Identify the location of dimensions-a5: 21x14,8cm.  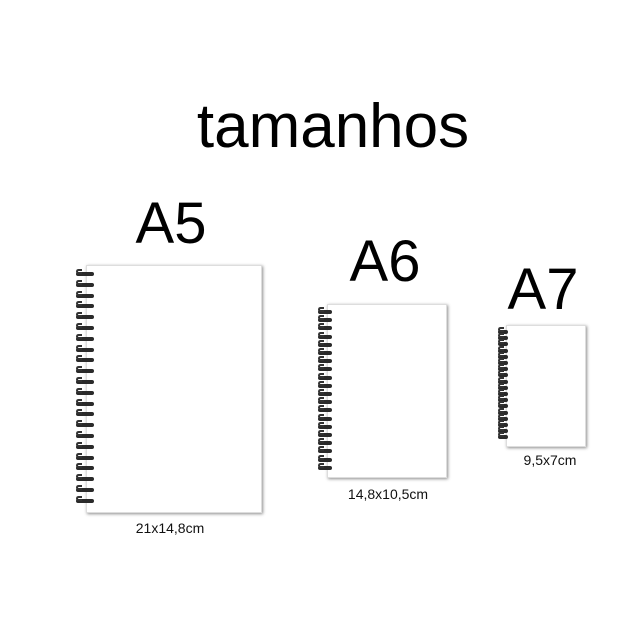
(170, 528).